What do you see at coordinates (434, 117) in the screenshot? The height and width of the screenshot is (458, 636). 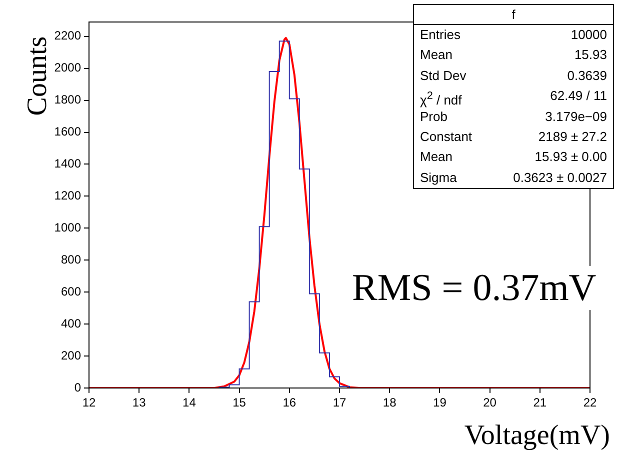 I see `annotation: Prob` at bounding box center [434, 117].